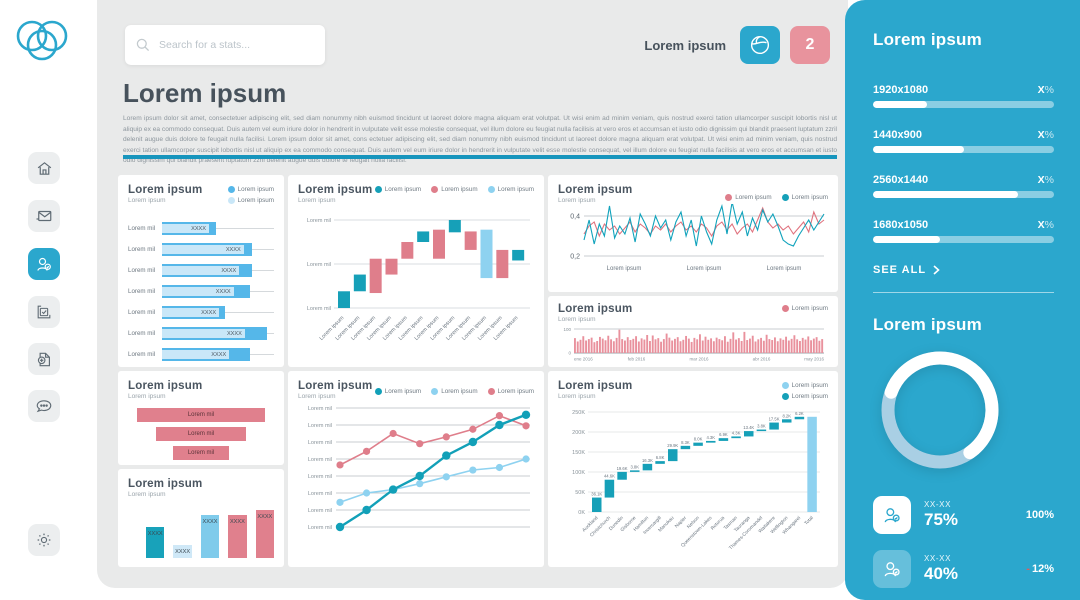 This screenshot has width=1080, height=600. I want to click on page-title: Lorem ipsum, so click(205, 93).